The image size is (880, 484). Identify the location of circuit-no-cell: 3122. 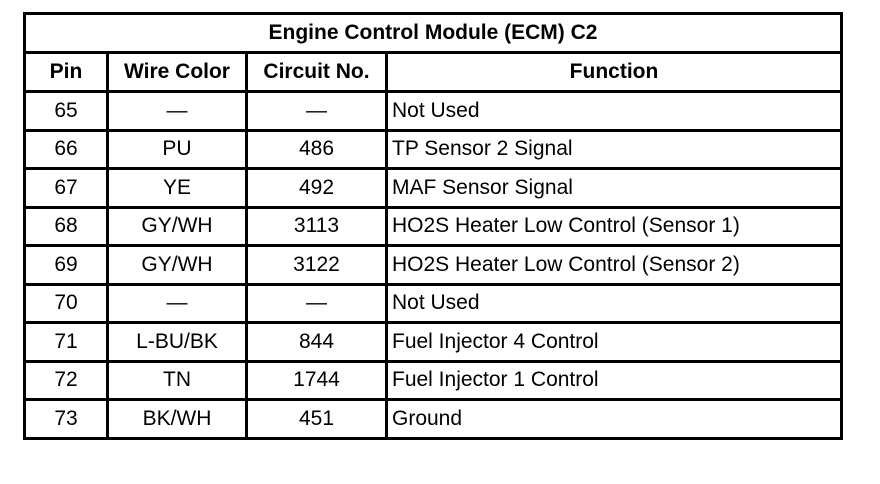
(316, 265).